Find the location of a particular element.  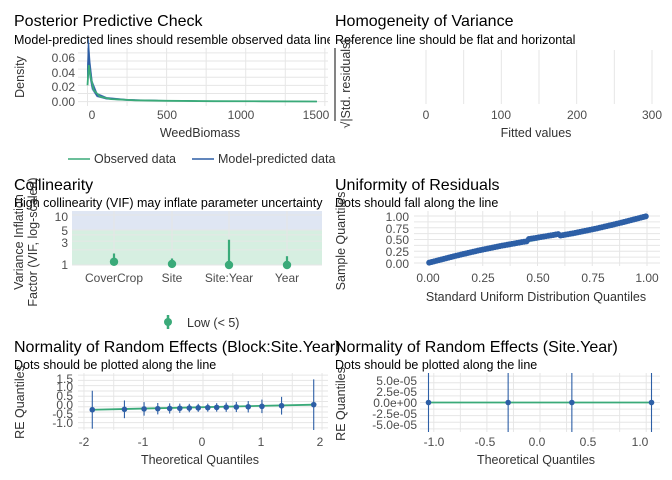

re2-ytick-label: -2.5e-05 is located at coordinates (394, 414).